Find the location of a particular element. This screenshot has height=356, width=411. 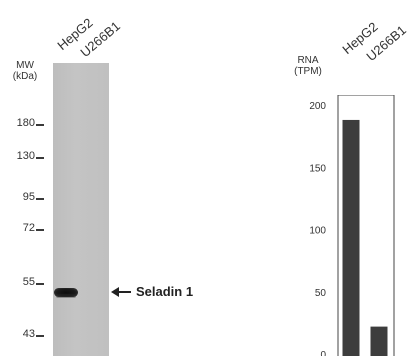

y-tick-label-100: 100 is located at coordinates (317, 231).